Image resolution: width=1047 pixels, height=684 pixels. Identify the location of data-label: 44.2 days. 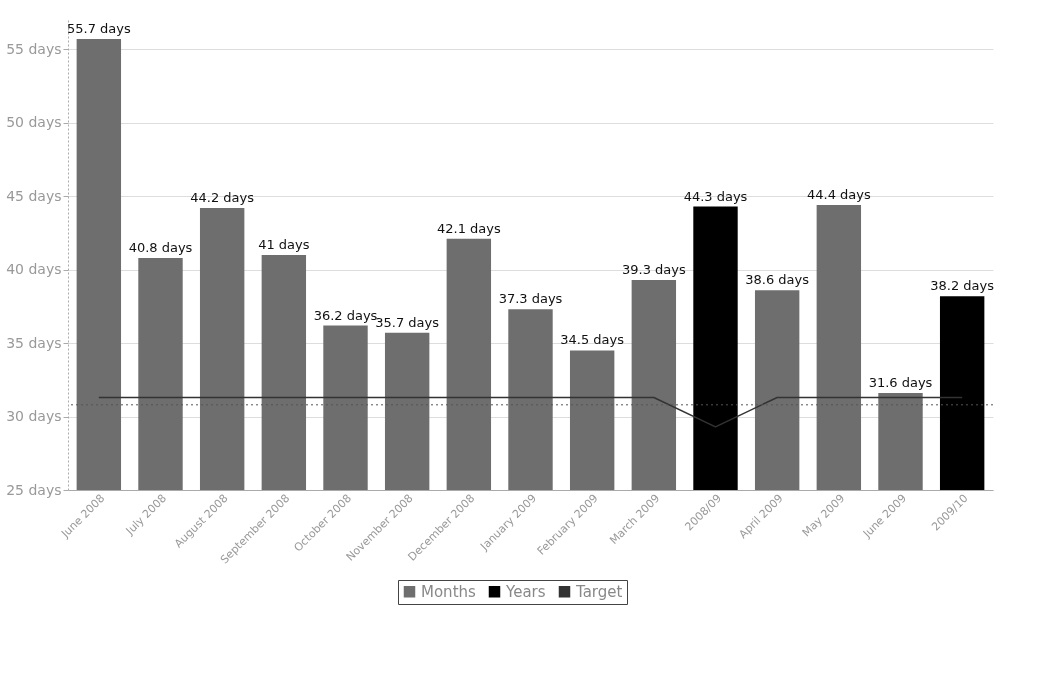
(222, 197).